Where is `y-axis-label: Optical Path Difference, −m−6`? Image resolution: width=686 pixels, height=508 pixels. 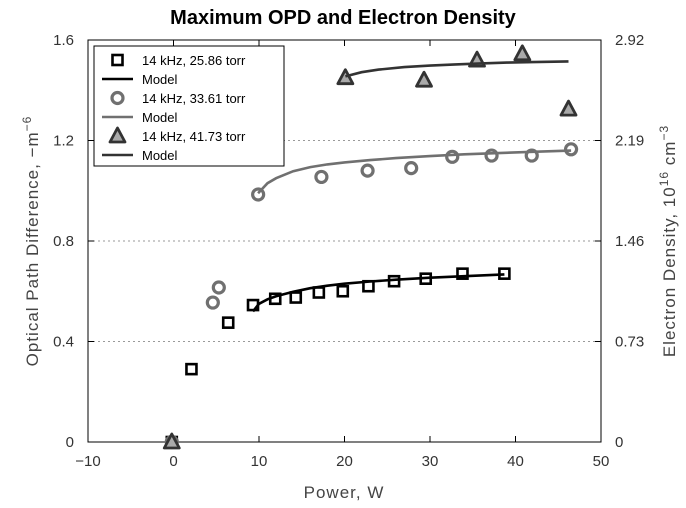
y-axis-label: Optical Path Difference, −m−6 is located at coordinates (31, 241).